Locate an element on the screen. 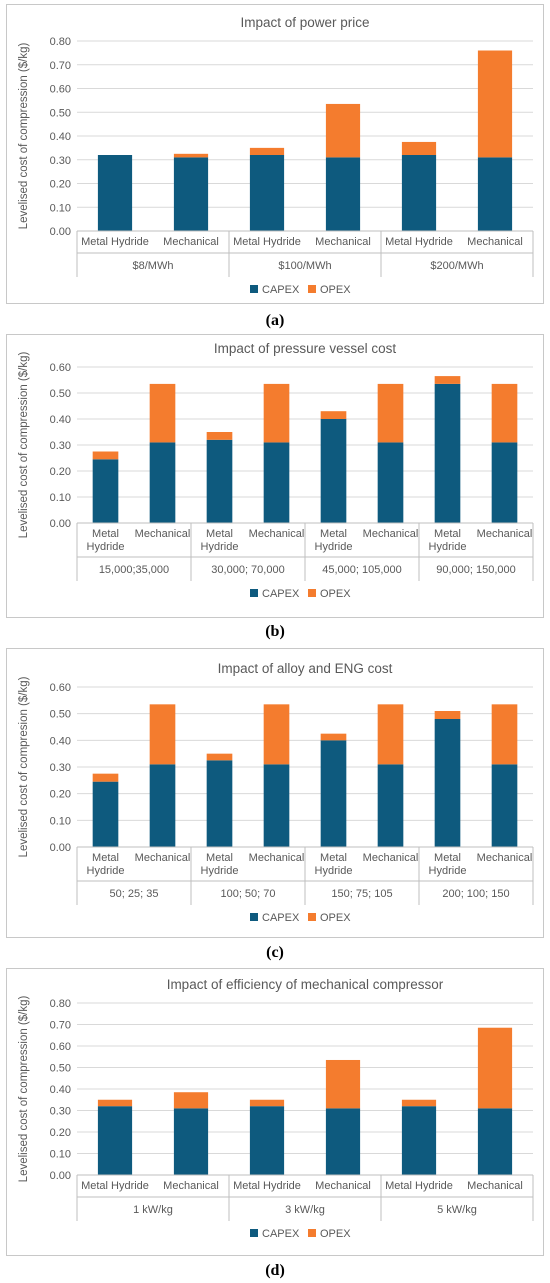 The height and width of the screenshot is (1283, 550). chart-title: Impact of pressure vessel cost is located at coordinates (305, 348).